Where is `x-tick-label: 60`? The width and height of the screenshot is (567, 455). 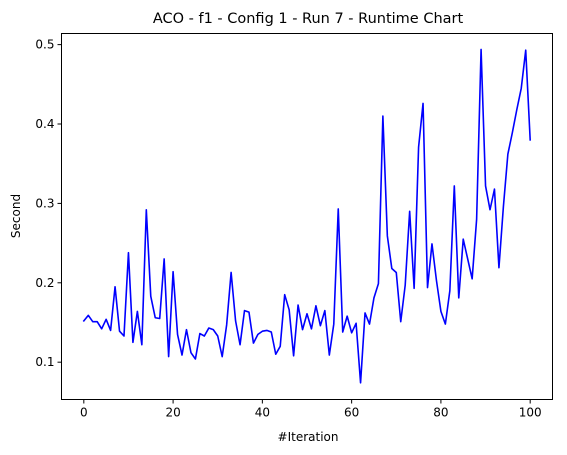
x-tick-label: 60 is located at coordinates (351, 413).